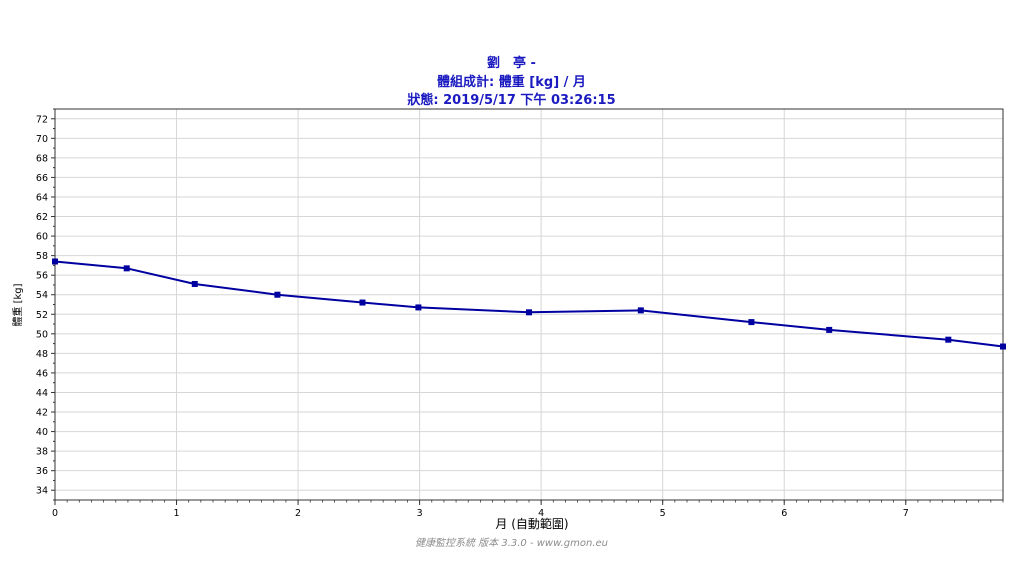 Image resolution: width=1023 pixels, height=571 pixels. Describe the element at coordinates (42, 432) in the screenshot. I see `y-tick-label: 40` at that location.